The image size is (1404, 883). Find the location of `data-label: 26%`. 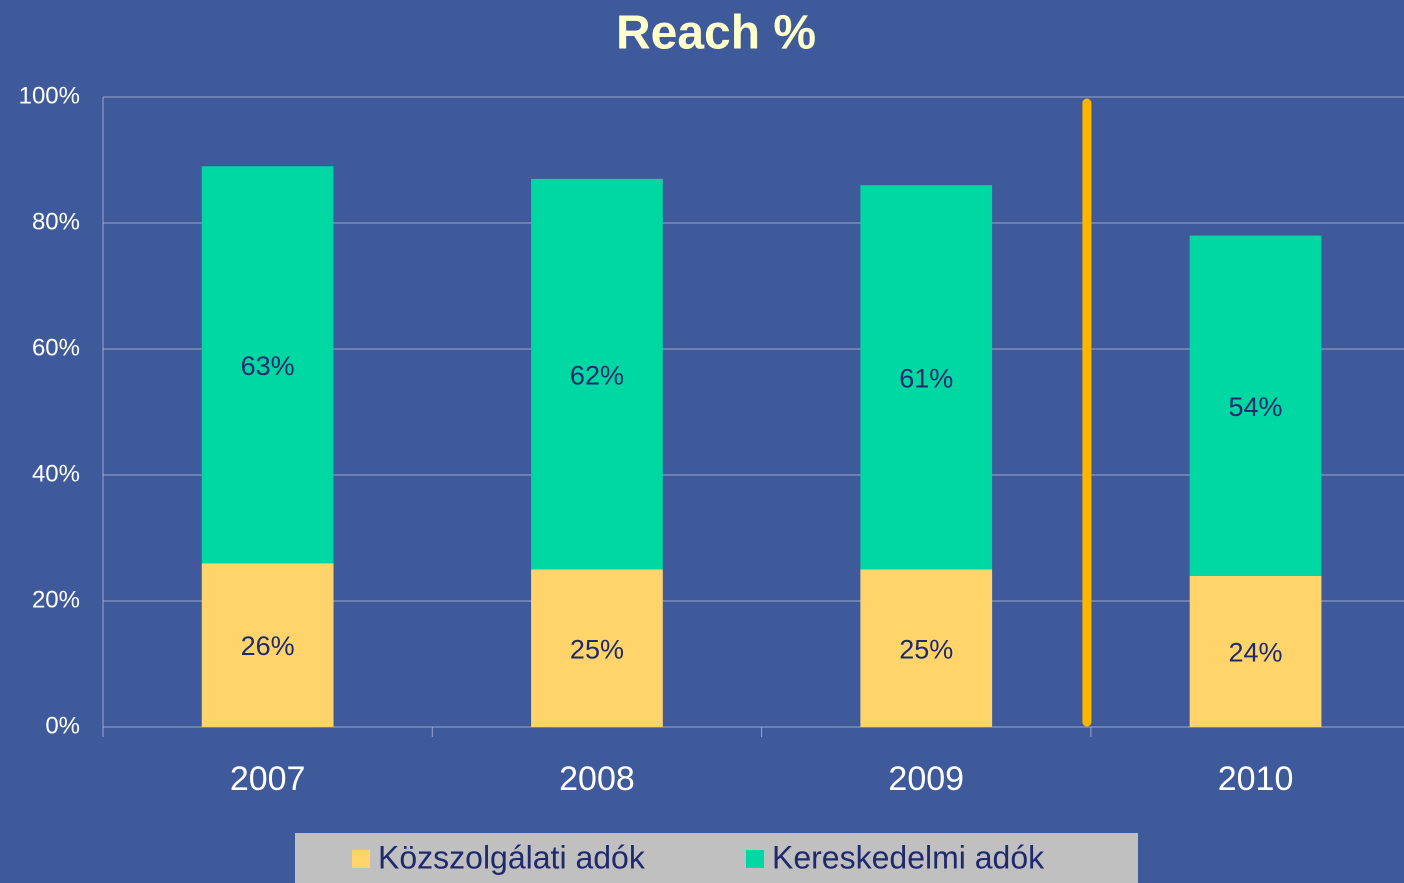

data-label: 26% is located at coordinates (268, 646).